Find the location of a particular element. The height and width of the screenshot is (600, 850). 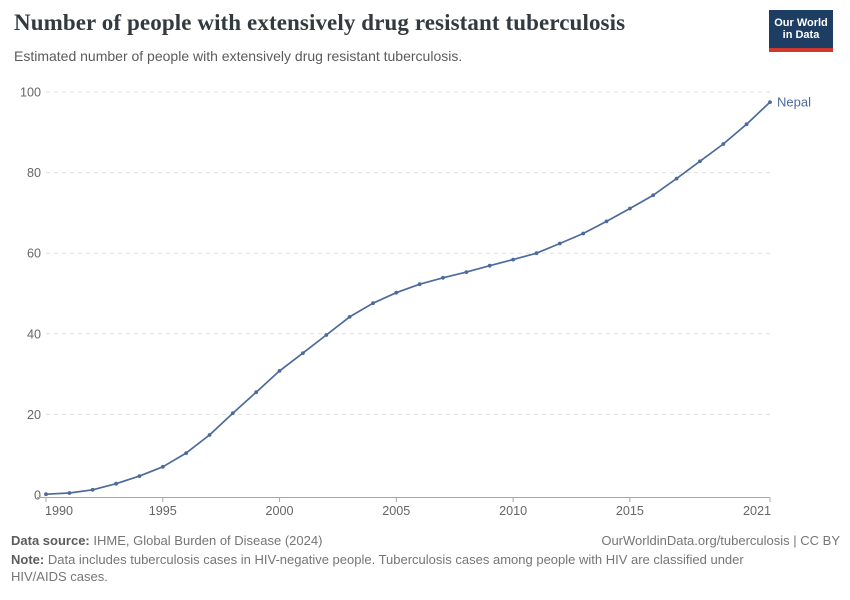

y-tick-label: 60 is located at coordinates (34, 254).